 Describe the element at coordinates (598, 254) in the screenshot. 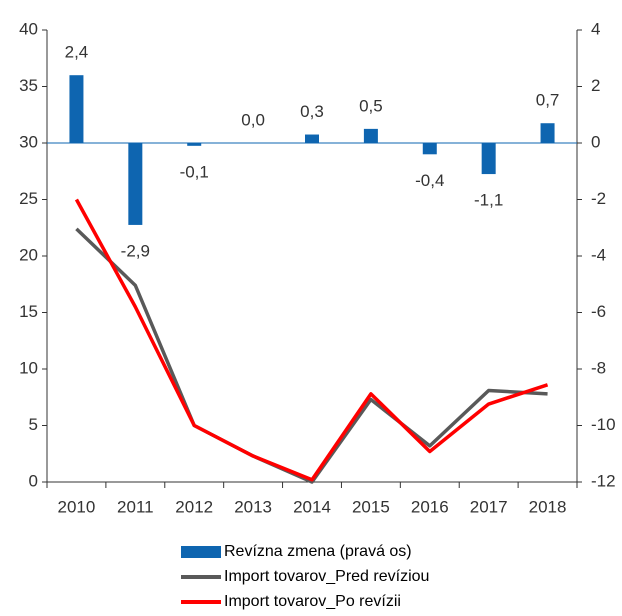

I see `y2-tick-label: -4` at that location.